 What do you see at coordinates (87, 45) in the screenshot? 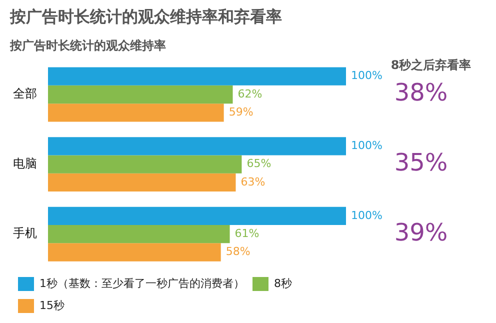
I see `chart-subtitle: 按广告时长统计的观众维持率` at bounding box center [87, 45].